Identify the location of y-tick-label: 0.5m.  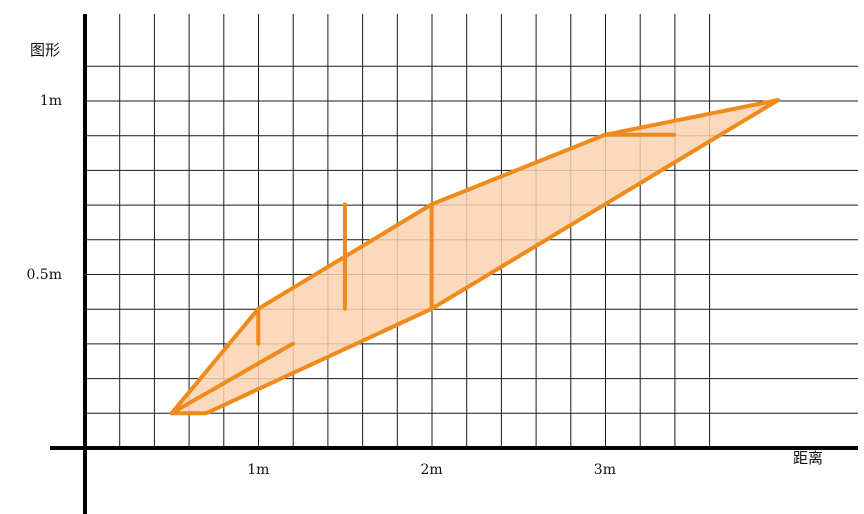
(44, 275).